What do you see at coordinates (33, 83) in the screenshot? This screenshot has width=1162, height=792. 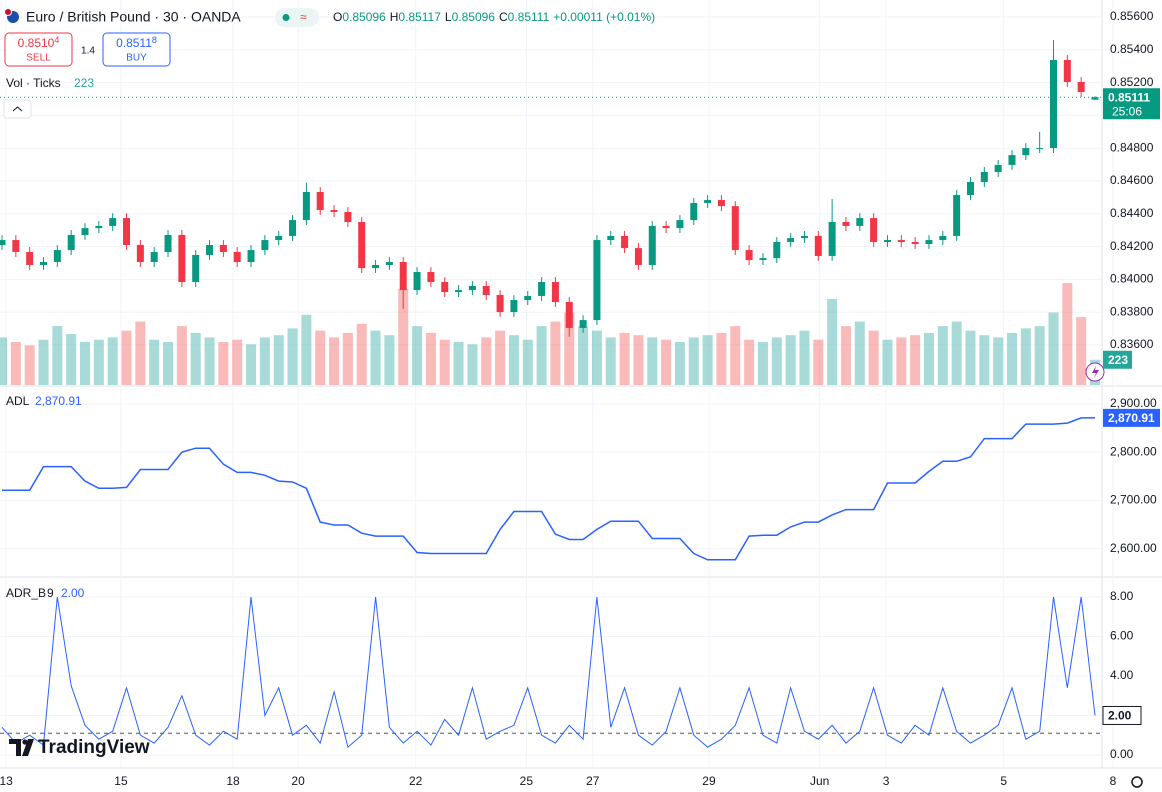 I see `volume-legend: Vol · Ticks` at bounding box center [33, 83].